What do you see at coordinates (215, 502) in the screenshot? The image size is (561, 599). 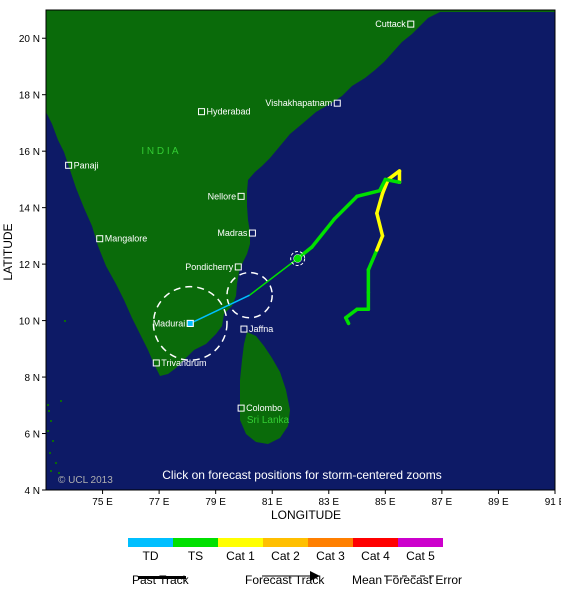 I see `x-tick-label: 79 E` at bounding box center [215, 502].